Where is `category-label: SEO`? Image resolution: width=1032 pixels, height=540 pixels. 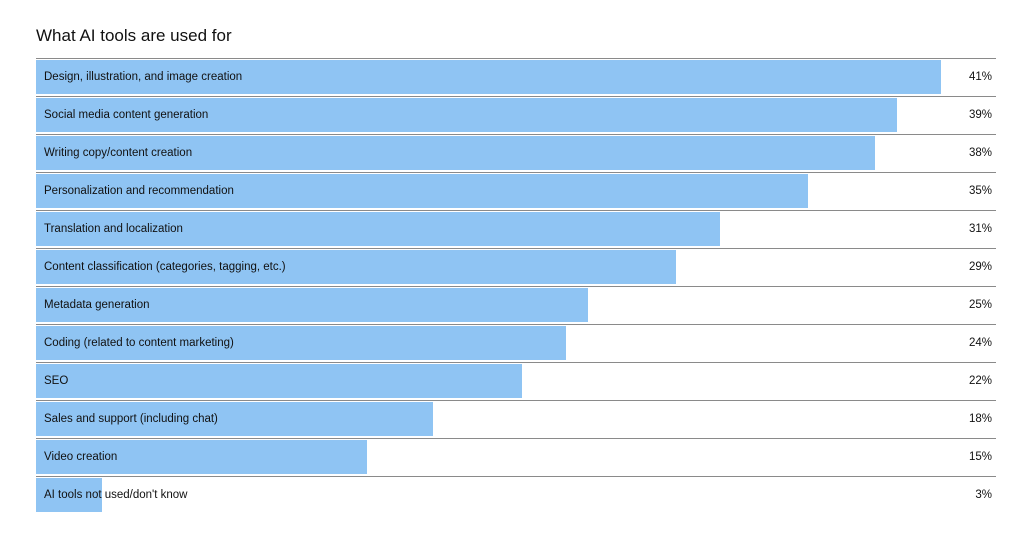
category-label: SEO is located at coordinates (56, 381).